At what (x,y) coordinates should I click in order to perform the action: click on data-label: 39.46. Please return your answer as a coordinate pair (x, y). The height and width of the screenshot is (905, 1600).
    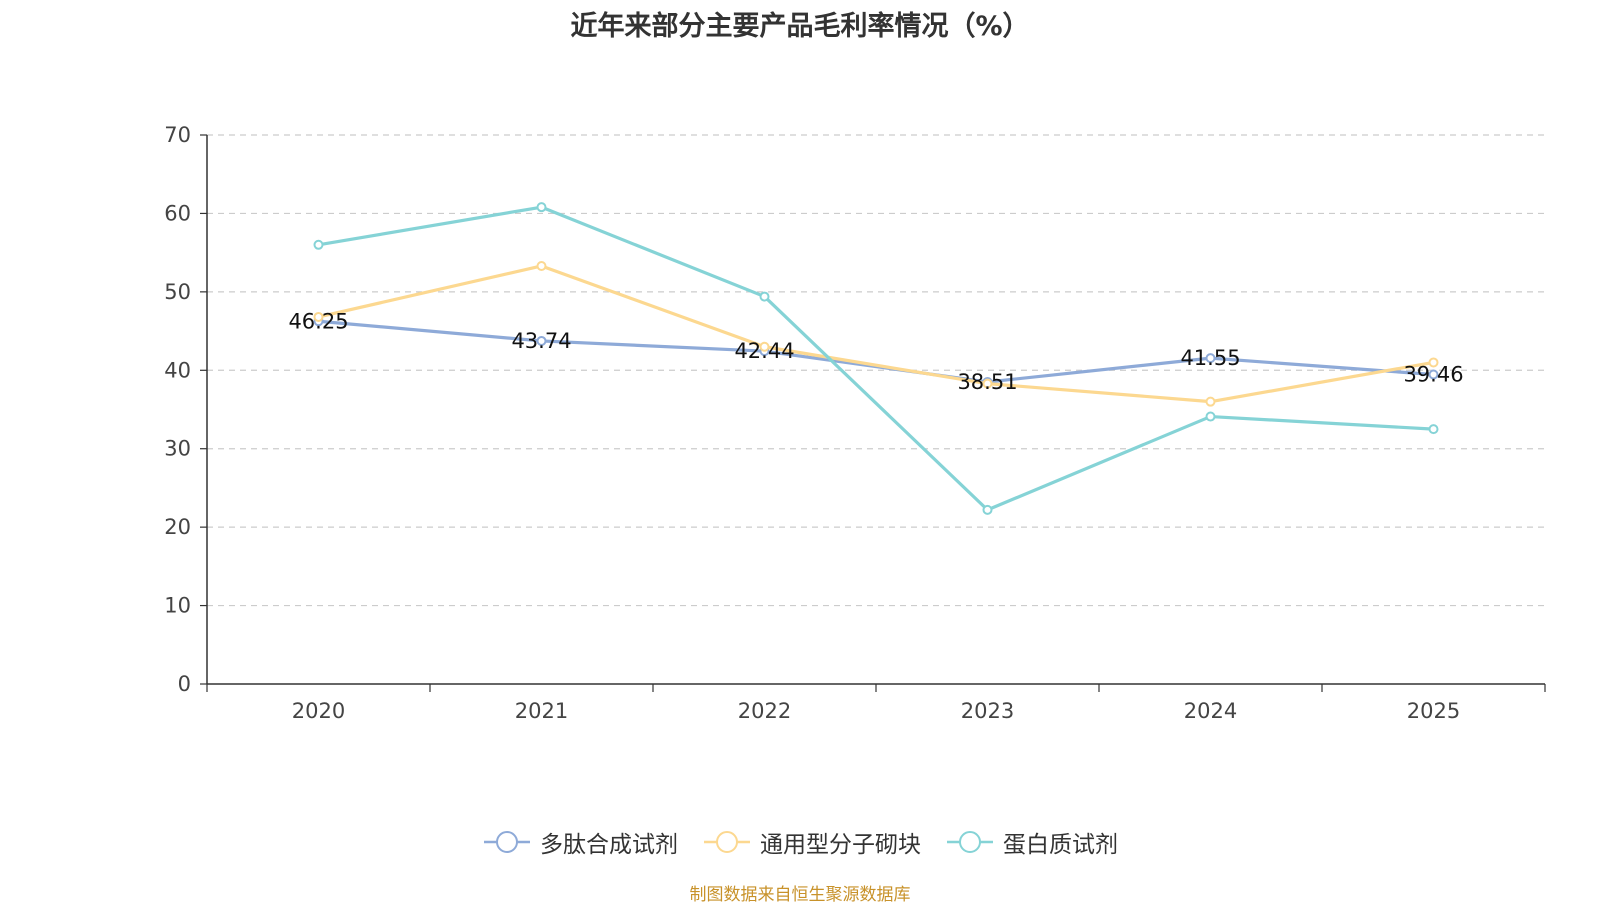
    Looking at the image, I should click on (1433, 375).